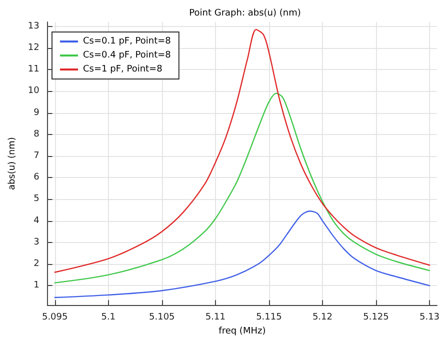  I want to click on x-tick-label: 5.13, so click(429, 317).